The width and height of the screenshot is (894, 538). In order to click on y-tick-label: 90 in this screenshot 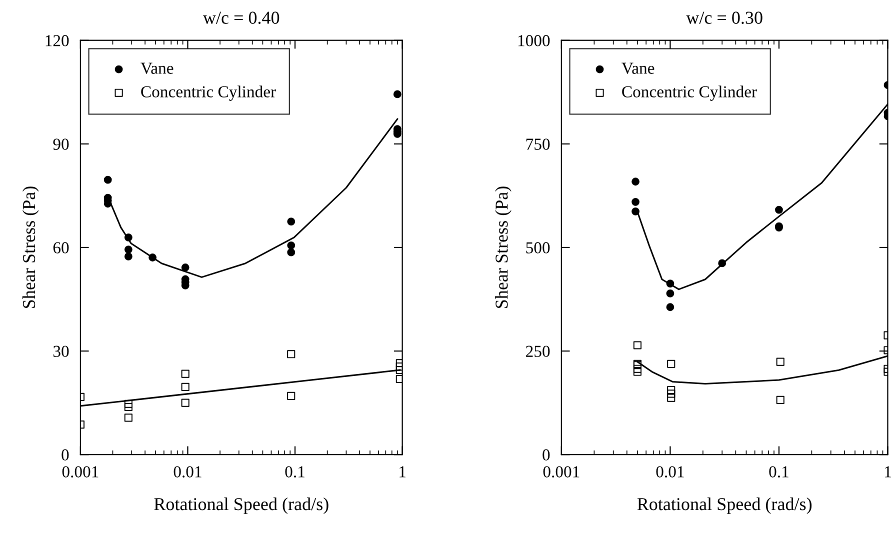, I will do `click(61, 144)`.